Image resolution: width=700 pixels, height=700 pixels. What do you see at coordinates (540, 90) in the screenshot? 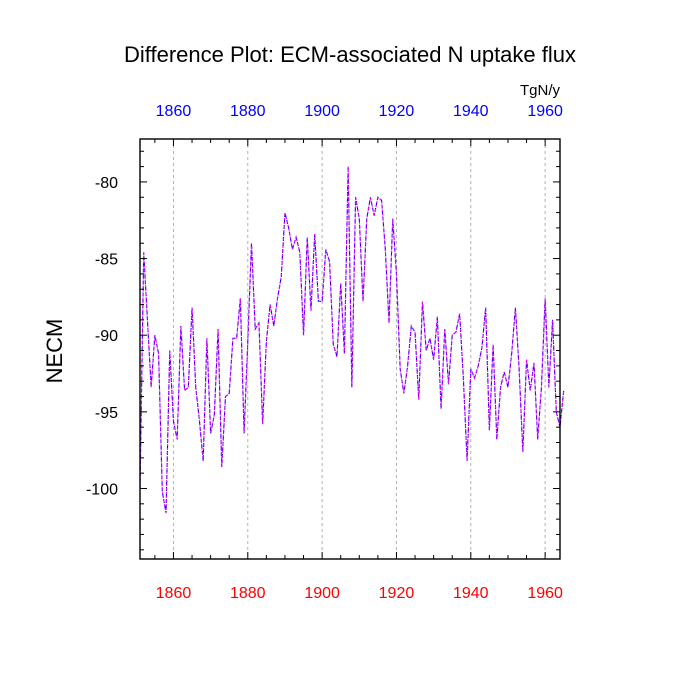
I see `units-label: TgN/y` at bounding box center [540, 90].